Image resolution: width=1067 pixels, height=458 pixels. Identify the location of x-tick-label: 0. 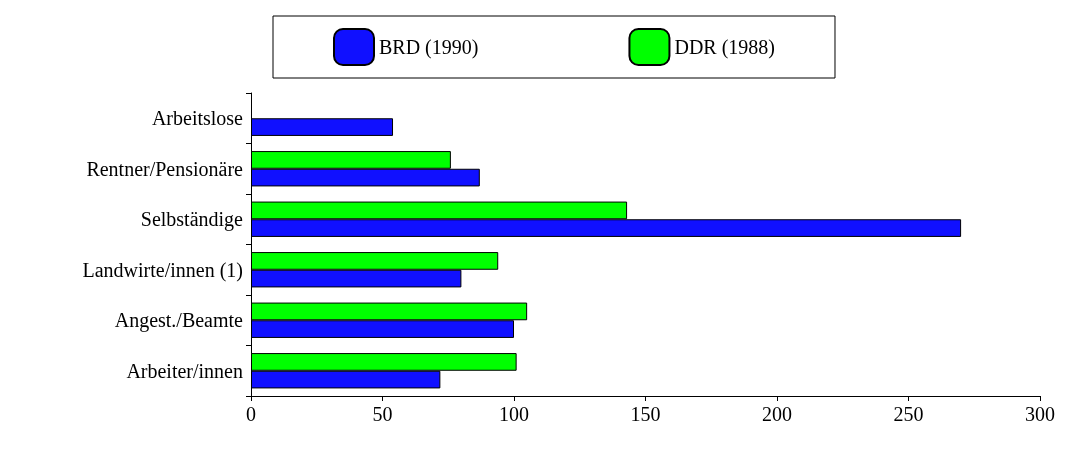
(251, 414).